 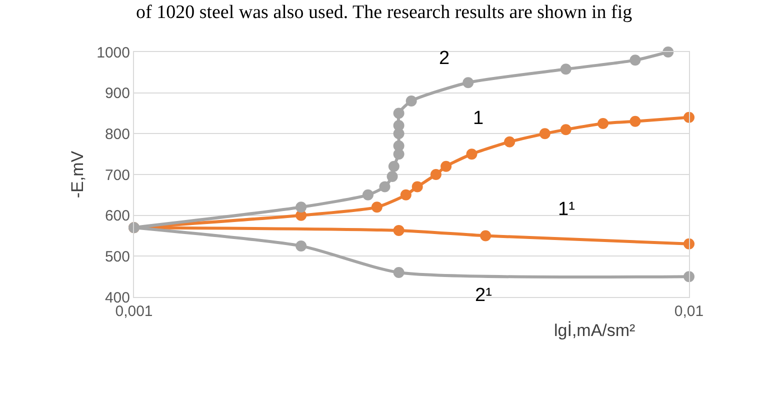 I want to click on x-axis-title: lgİ,mA/sm², so click(x=595, y=330).